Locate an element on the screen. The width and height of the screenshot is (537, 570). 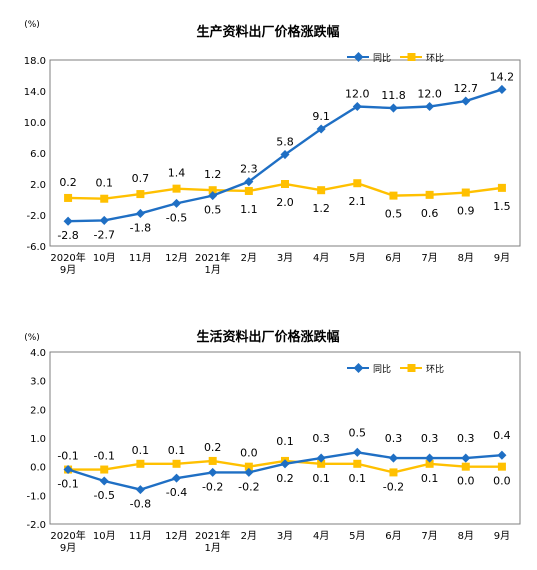
x-tick-label: 6月 is located at coordinates (393, 536).